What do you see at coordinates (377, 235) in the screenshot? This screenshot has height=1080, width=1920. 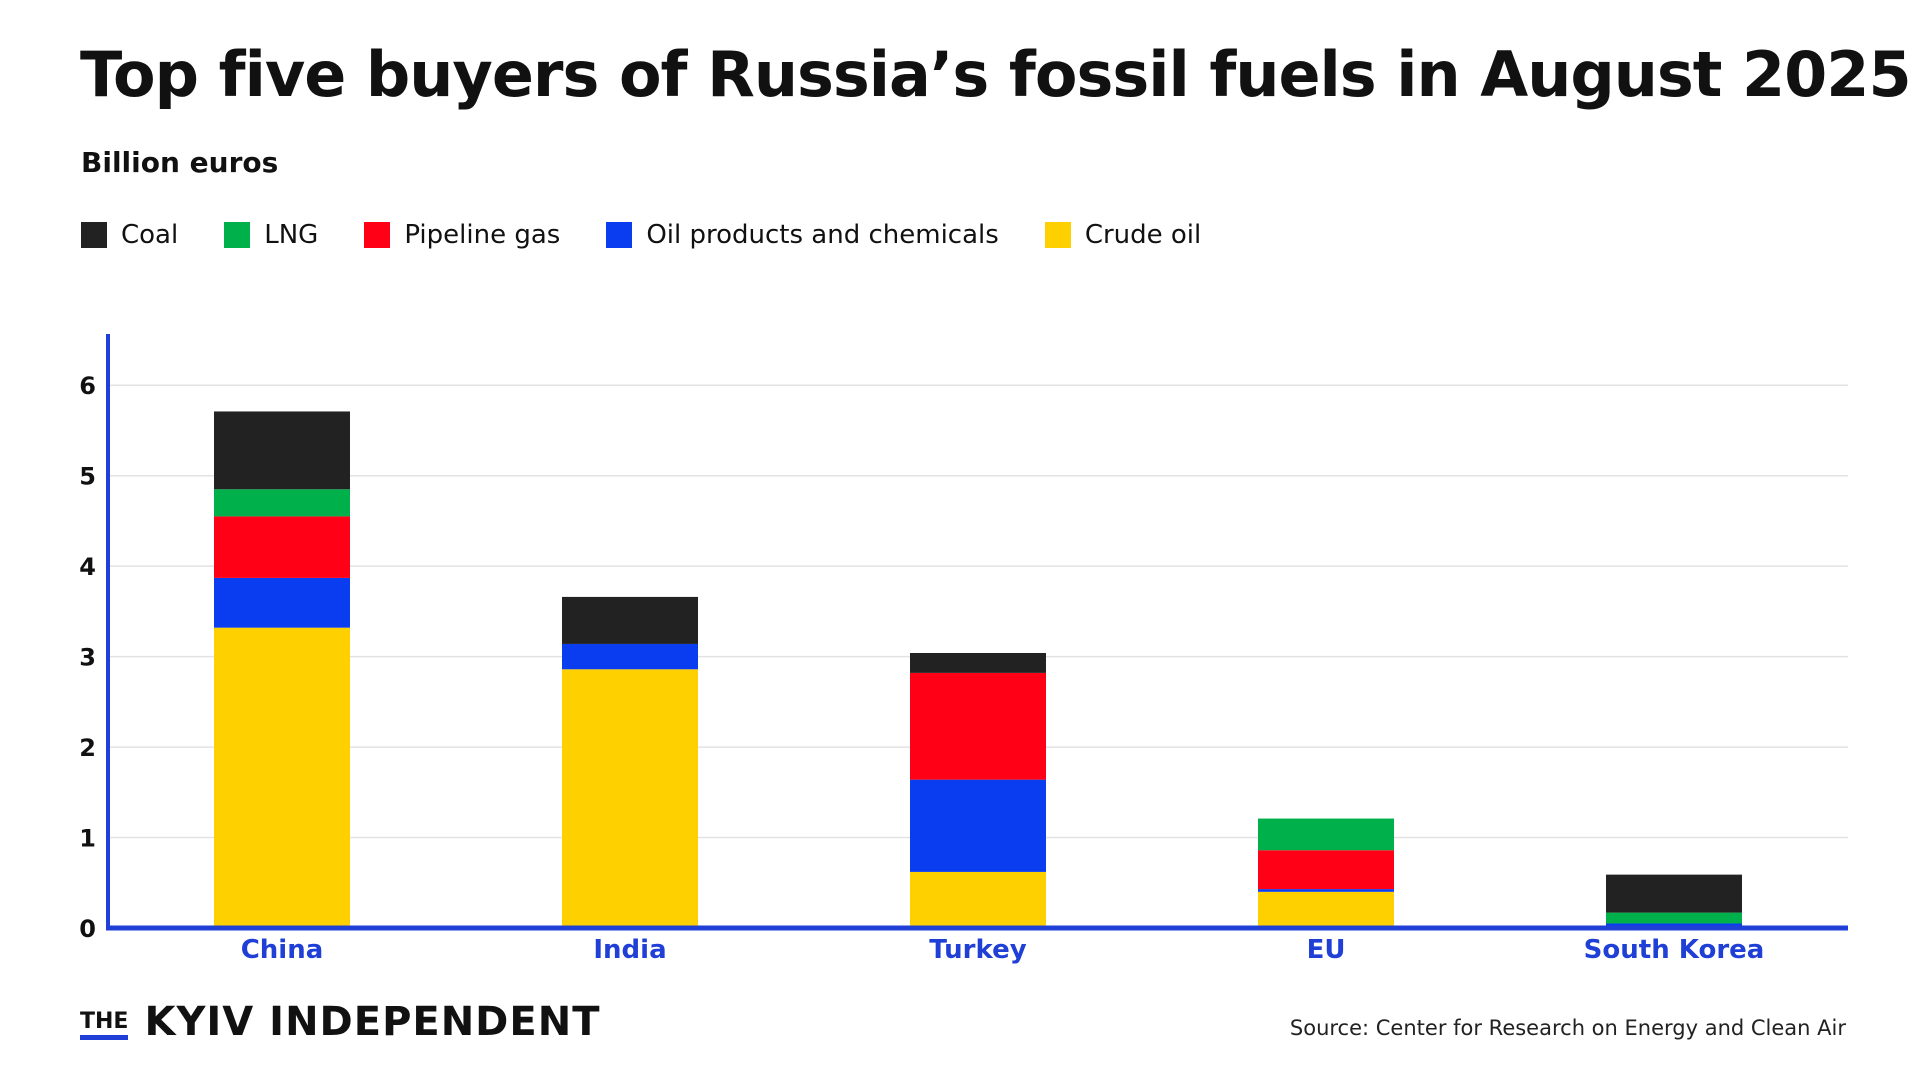 I see `legend-swatch-pipeline-gas` at bounding box center [377, 235].